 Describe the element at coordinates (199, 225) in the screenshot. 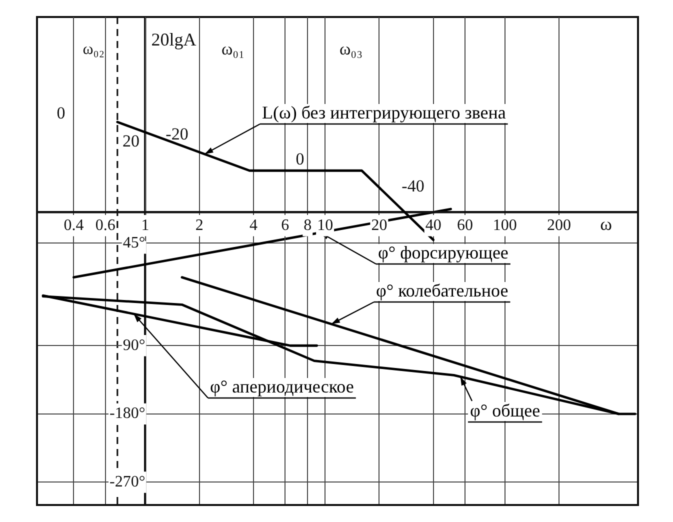

I see `x-tick-label: 2` at that location.